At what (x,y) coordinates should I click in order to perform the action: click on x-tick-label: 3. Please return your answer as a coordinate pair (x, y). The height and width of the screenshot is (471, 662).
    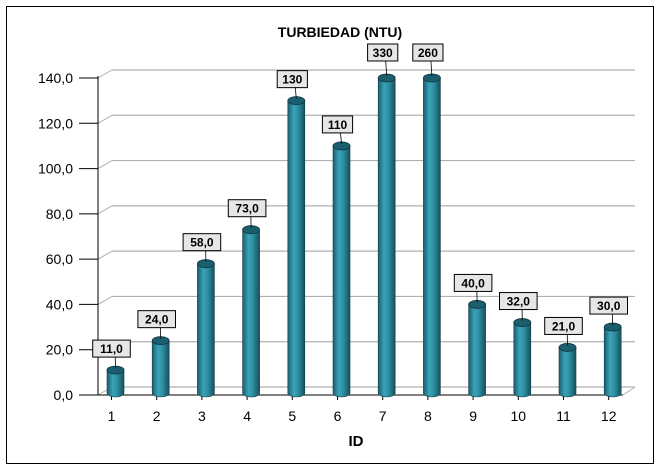
    Looking at the image, I should click on (202, 416).